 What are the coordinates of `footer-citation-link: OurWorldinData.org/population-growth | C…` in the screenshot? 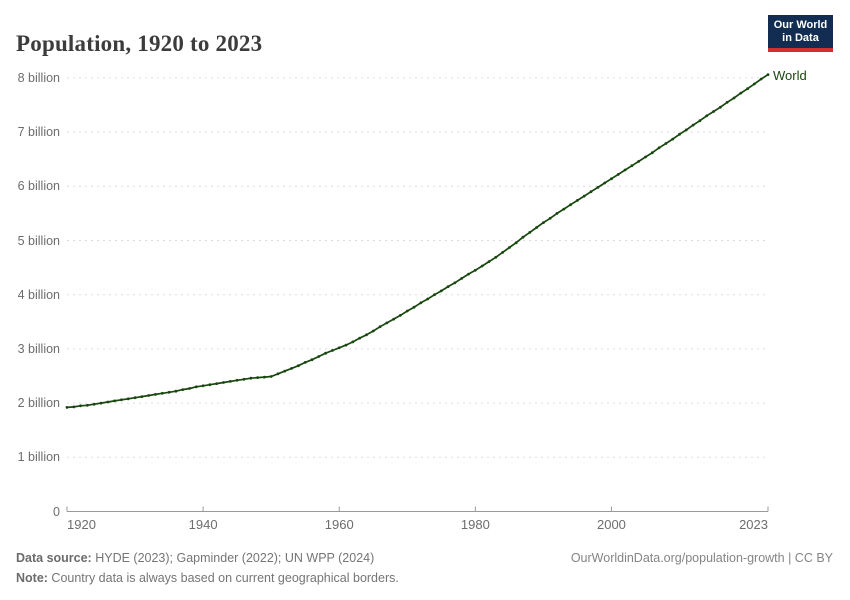 It's located at (701, 558).